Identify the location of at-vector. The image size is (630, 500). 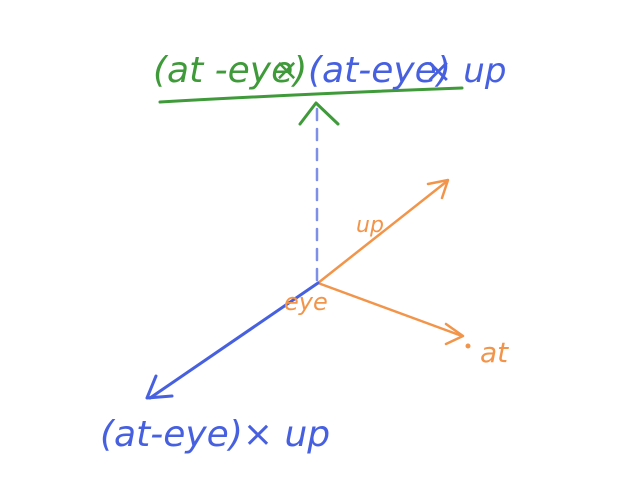
(393, 315).